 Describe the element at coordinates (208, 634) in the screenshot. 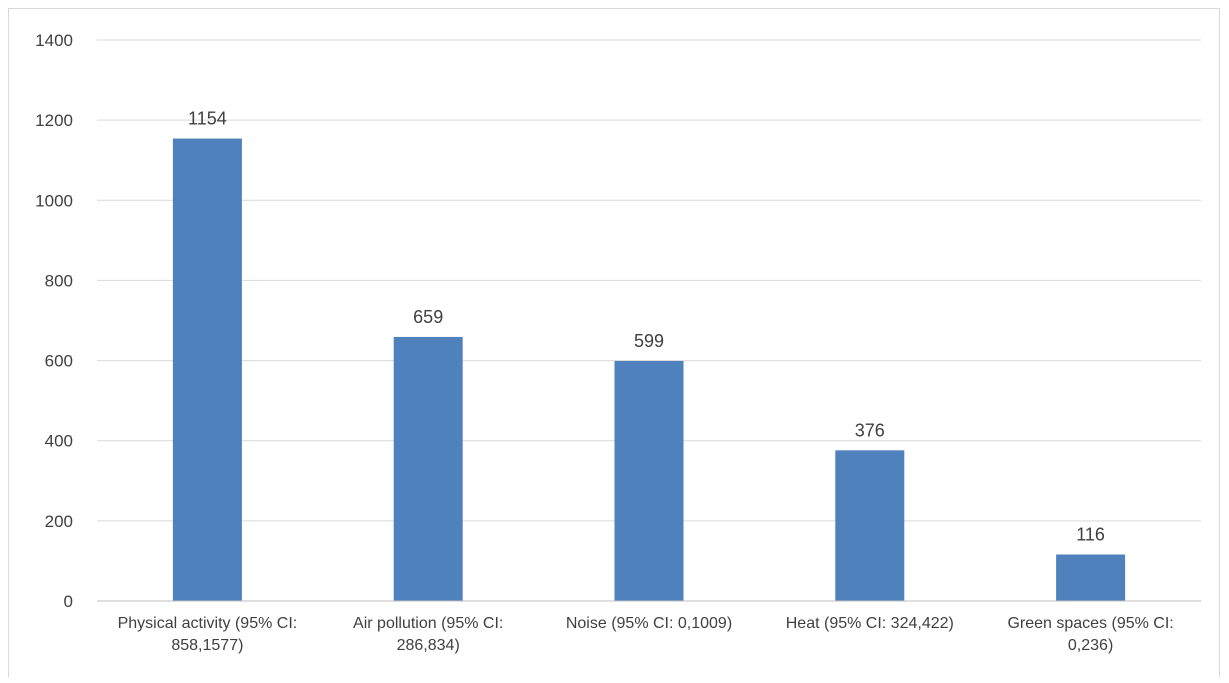

I see `x-tick-label: Physical activity (95% CI: 858,1577)` at that location.